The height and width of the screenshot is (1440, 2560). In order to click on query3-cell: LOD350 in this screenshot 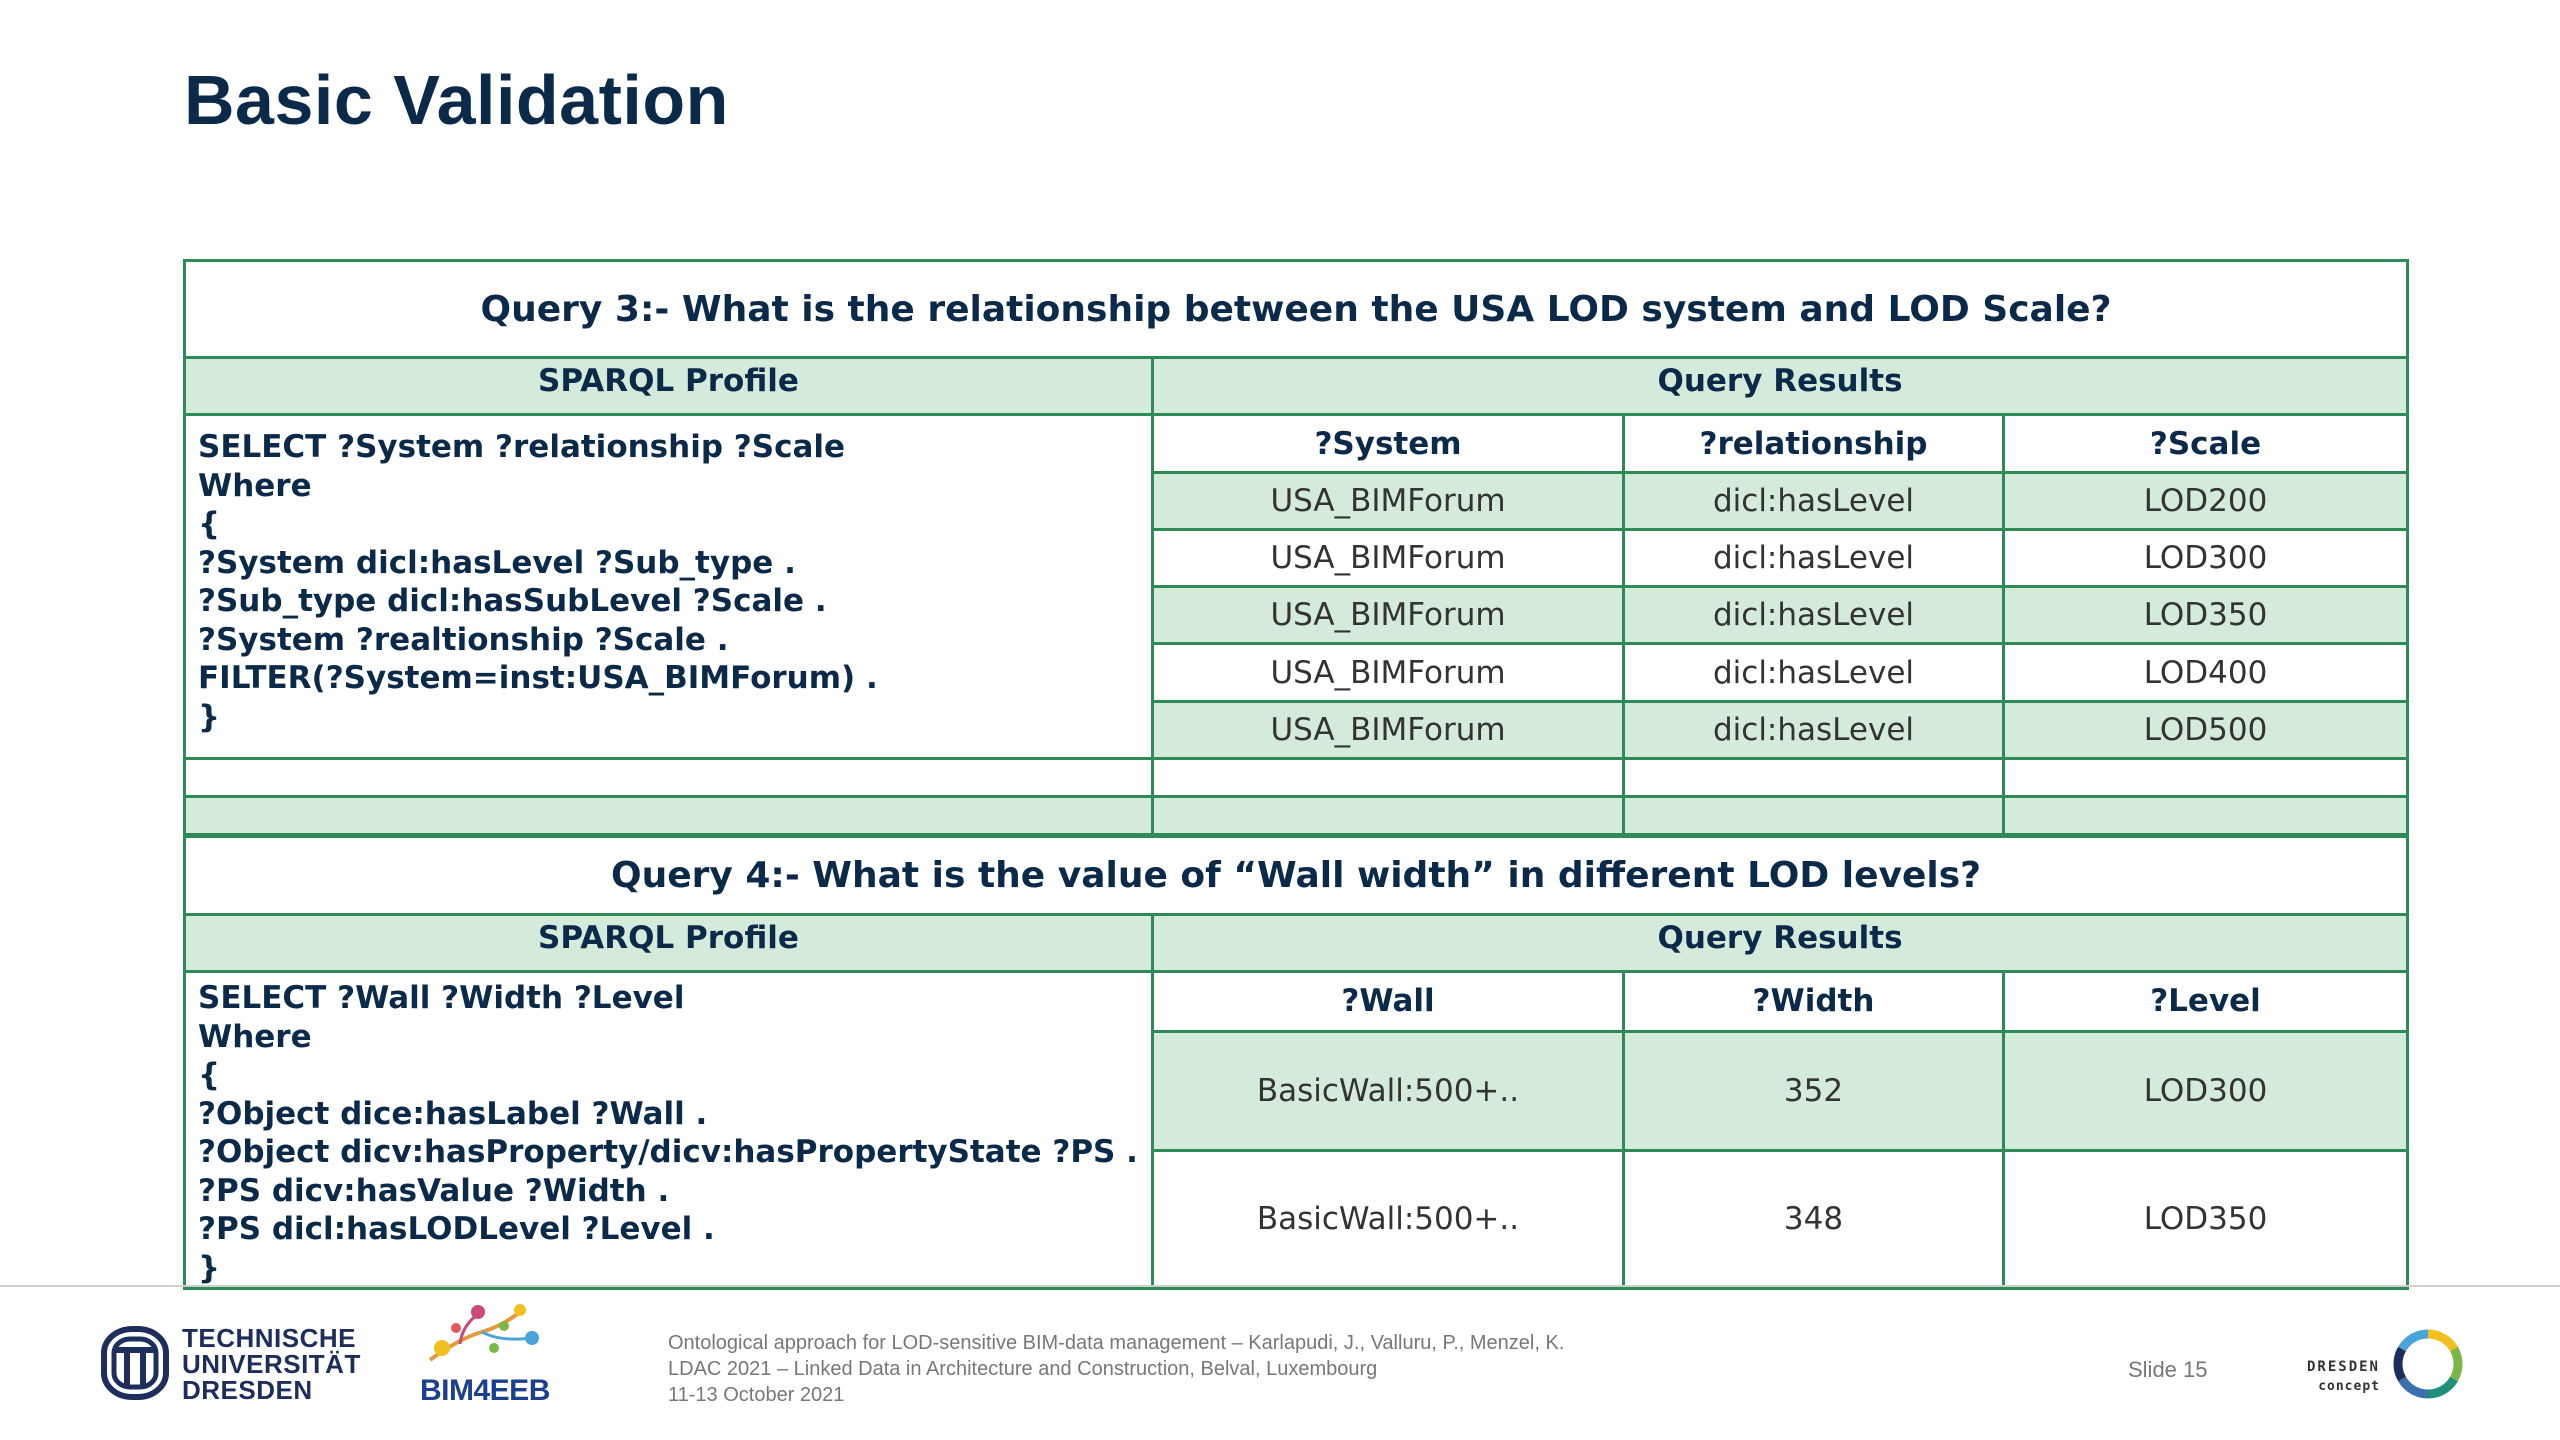, I will do `click(2205, 615)`.